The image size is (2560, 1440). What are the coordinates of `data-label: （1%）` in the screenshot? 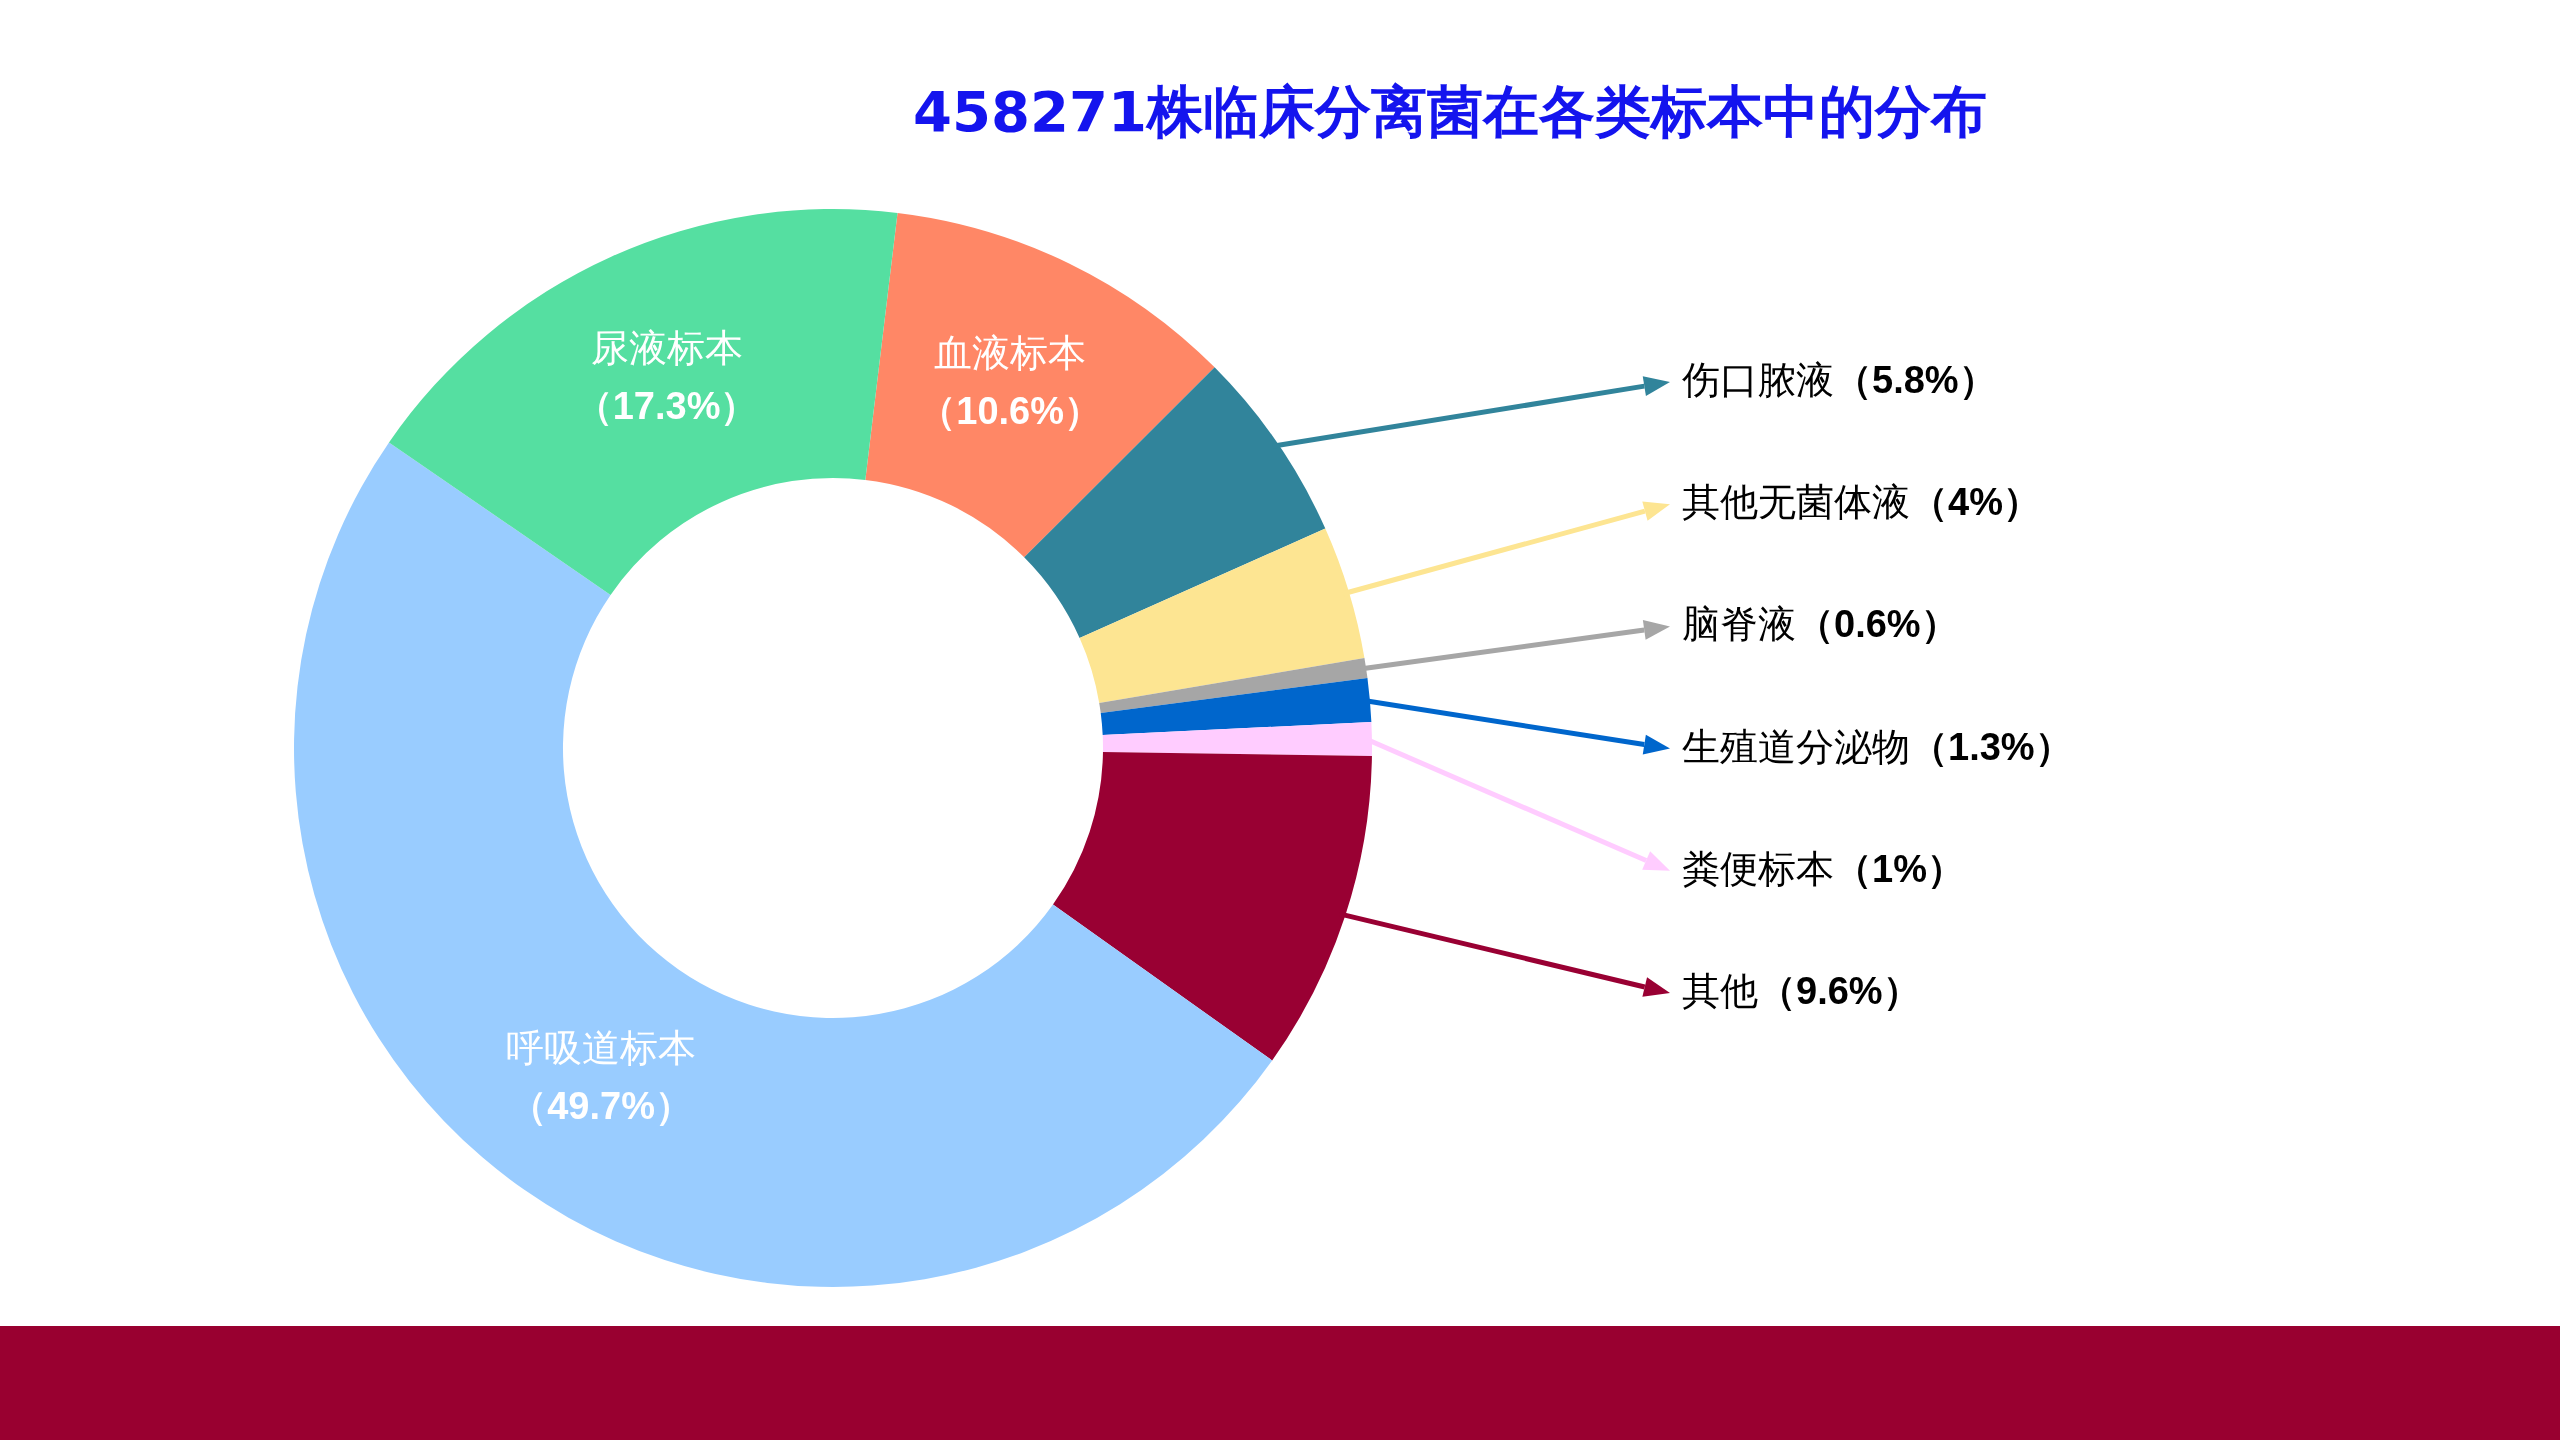 It's located at (1899, 868).